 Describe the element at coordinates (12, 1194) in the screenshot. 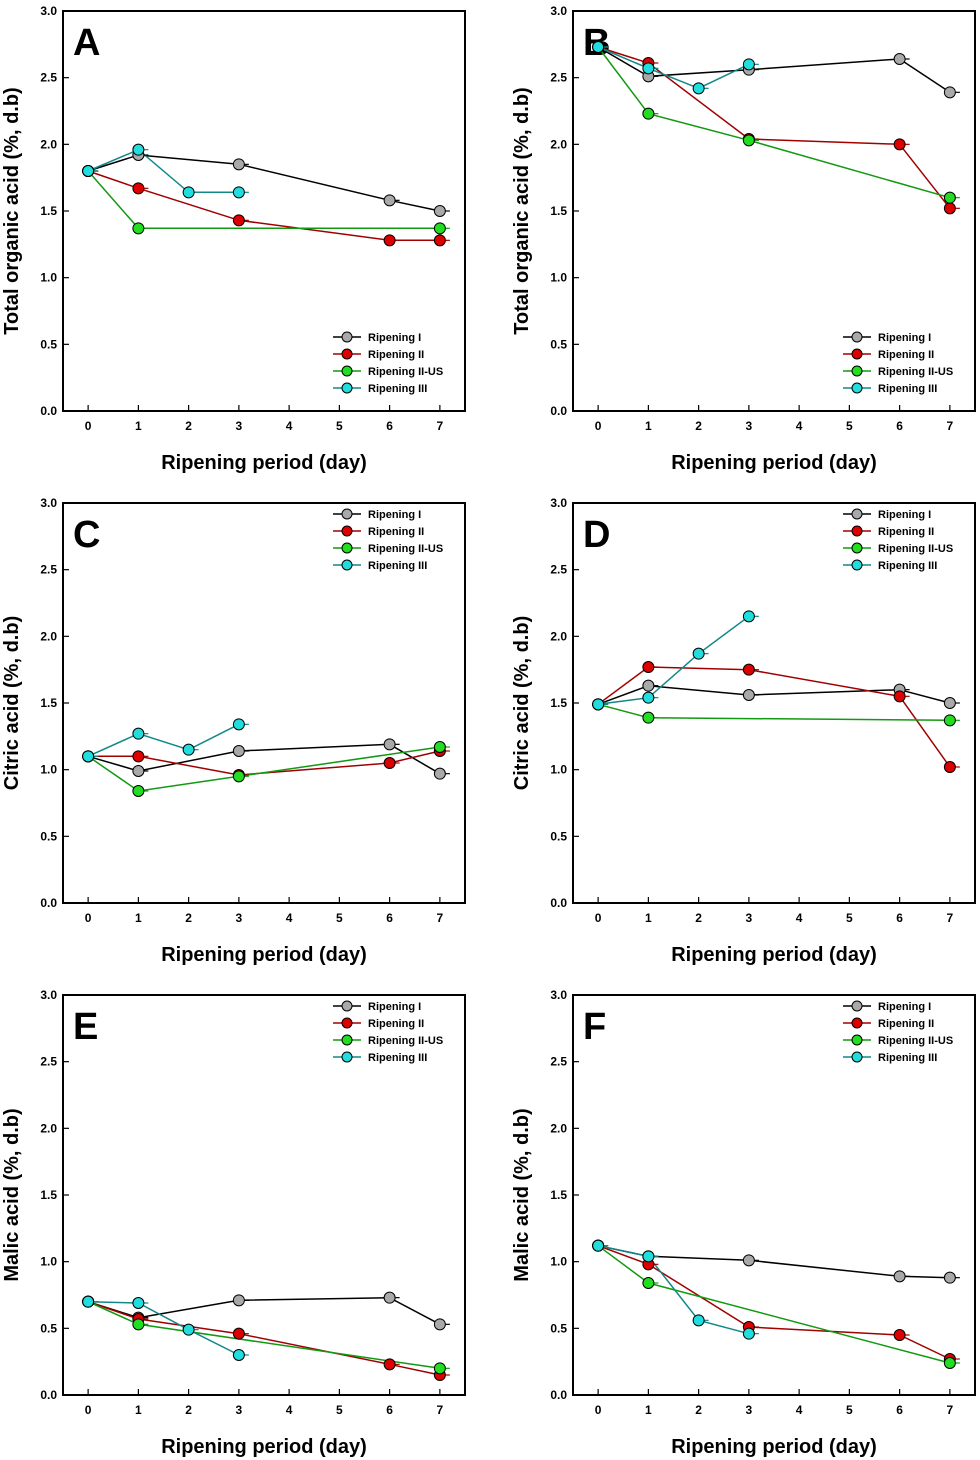

I see `y-axis-label: Malic acid (%, d.b)` at that location.